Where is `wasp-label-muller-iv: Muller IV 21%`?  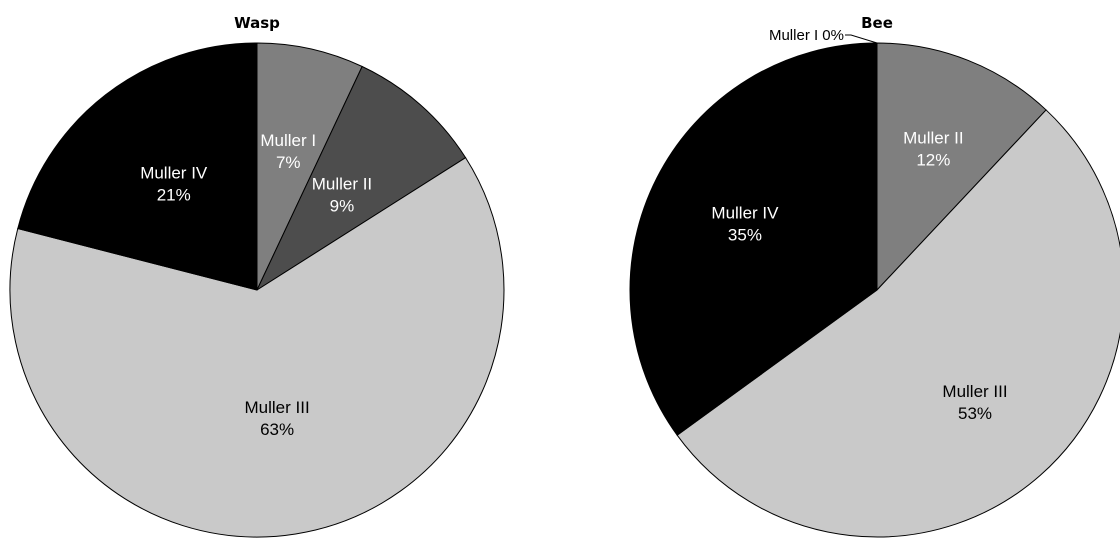 wasp-label-muller-iv: Muller IV 21% is located at coordinates (174, 184).